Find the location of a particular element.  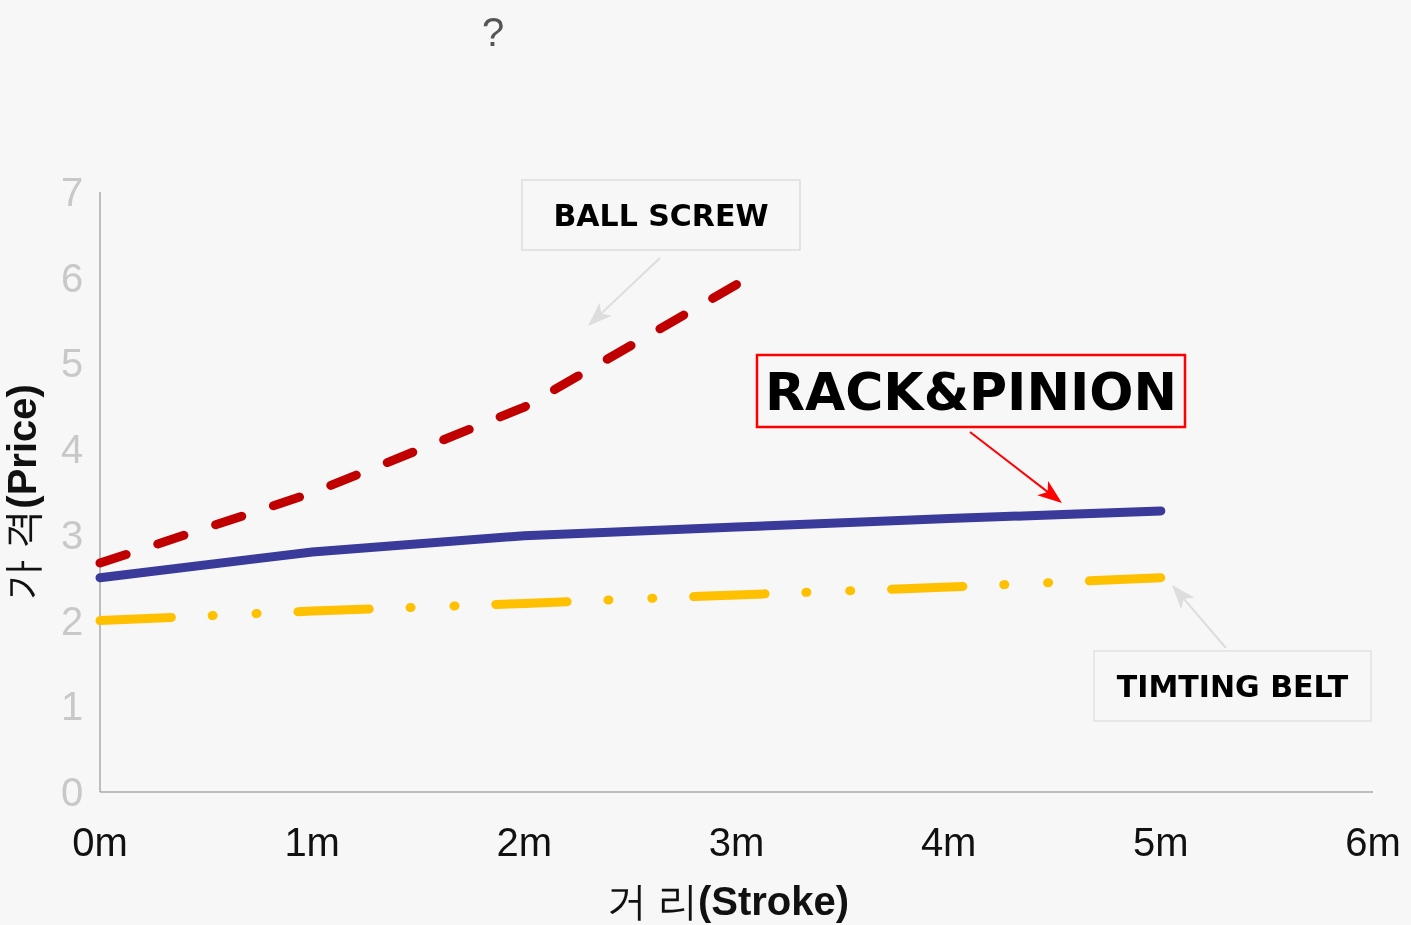

x-tick-label: 5m is located at coordinates (1161, 842).